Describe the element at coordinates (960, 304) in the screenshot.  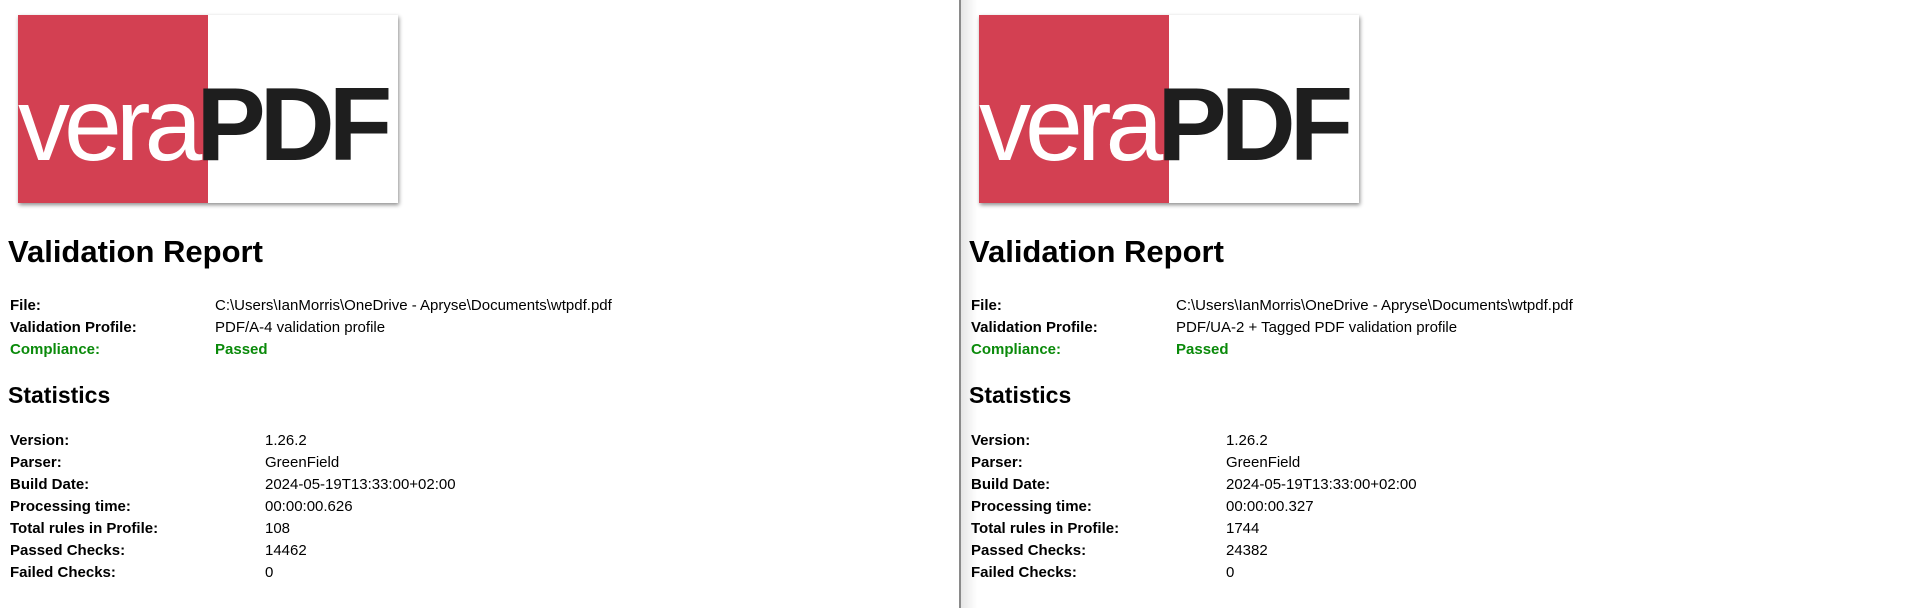
I see `pane-divider` at that location.